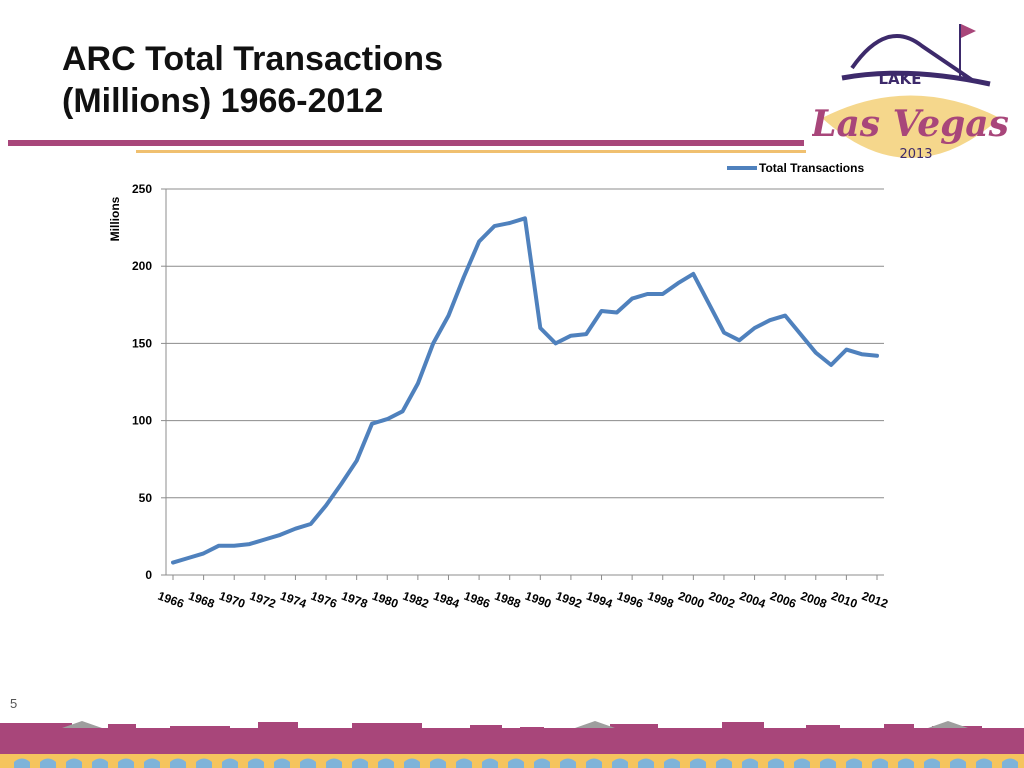 The height and width of the screenshot is (768, 1024). Describe the element at coordinates (142, 266) in the screenshot. I see `y-tick-label: 200` at that location.